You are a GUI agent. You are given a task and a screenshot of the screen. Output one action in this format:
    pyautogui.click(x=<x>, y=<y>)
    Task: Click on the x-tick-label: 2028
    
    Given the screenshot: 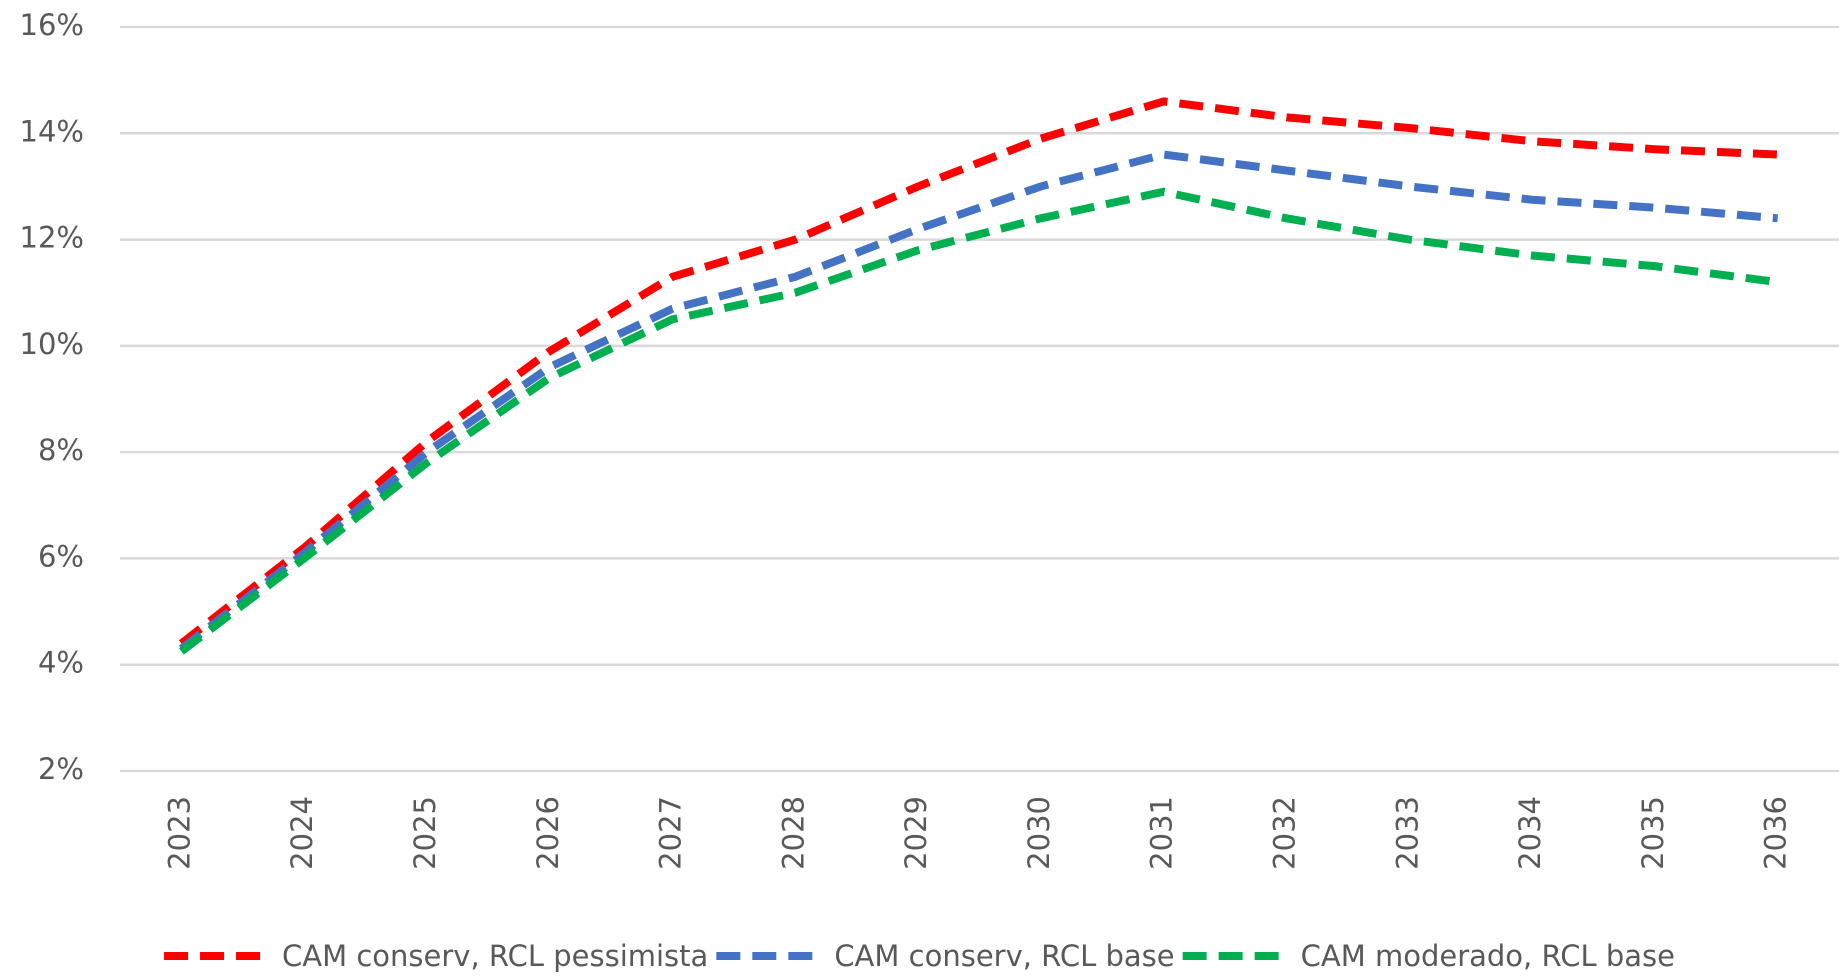 What is the action you would take?
    pyautogui.click(x=793, y=833)
    